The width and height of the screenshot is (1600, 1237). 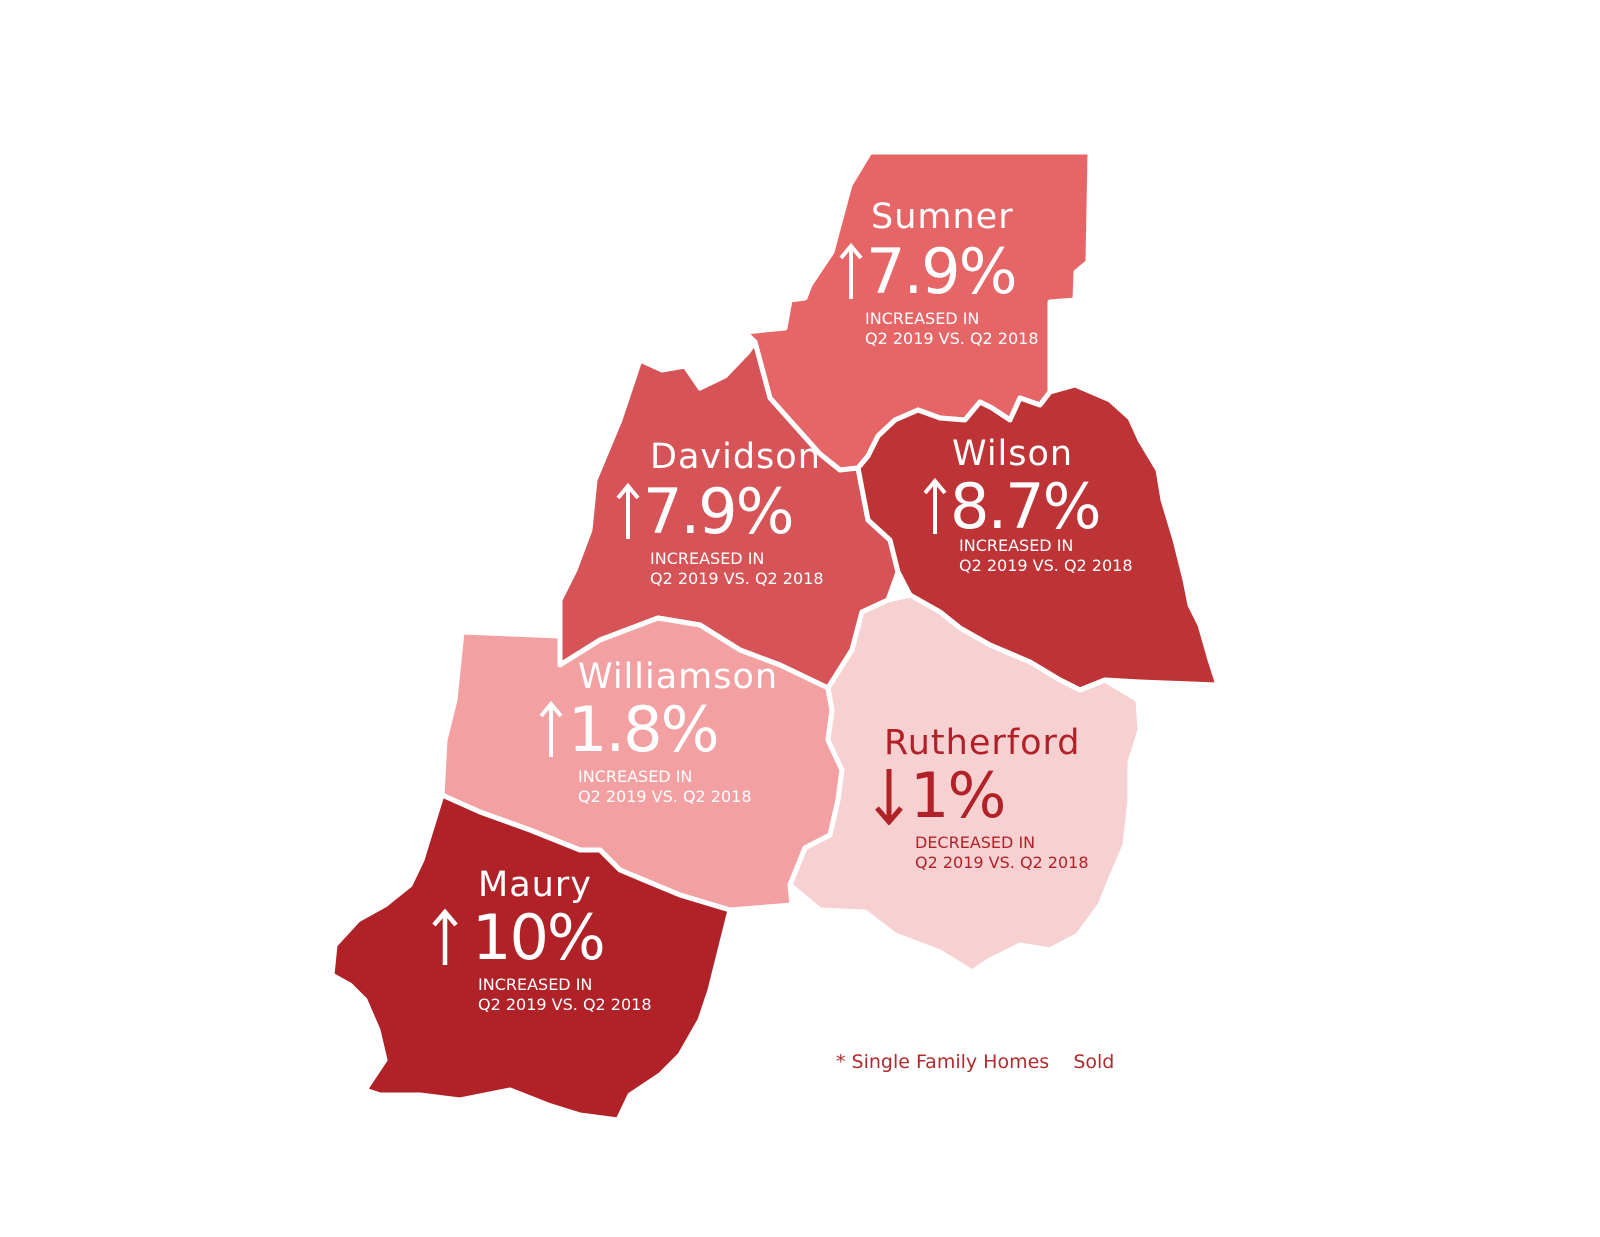 What do you see at coordinates (535, 984) in the screenshot?
I see `note-line1-maury: INCREASED IN` at bounding box center [535, 984].